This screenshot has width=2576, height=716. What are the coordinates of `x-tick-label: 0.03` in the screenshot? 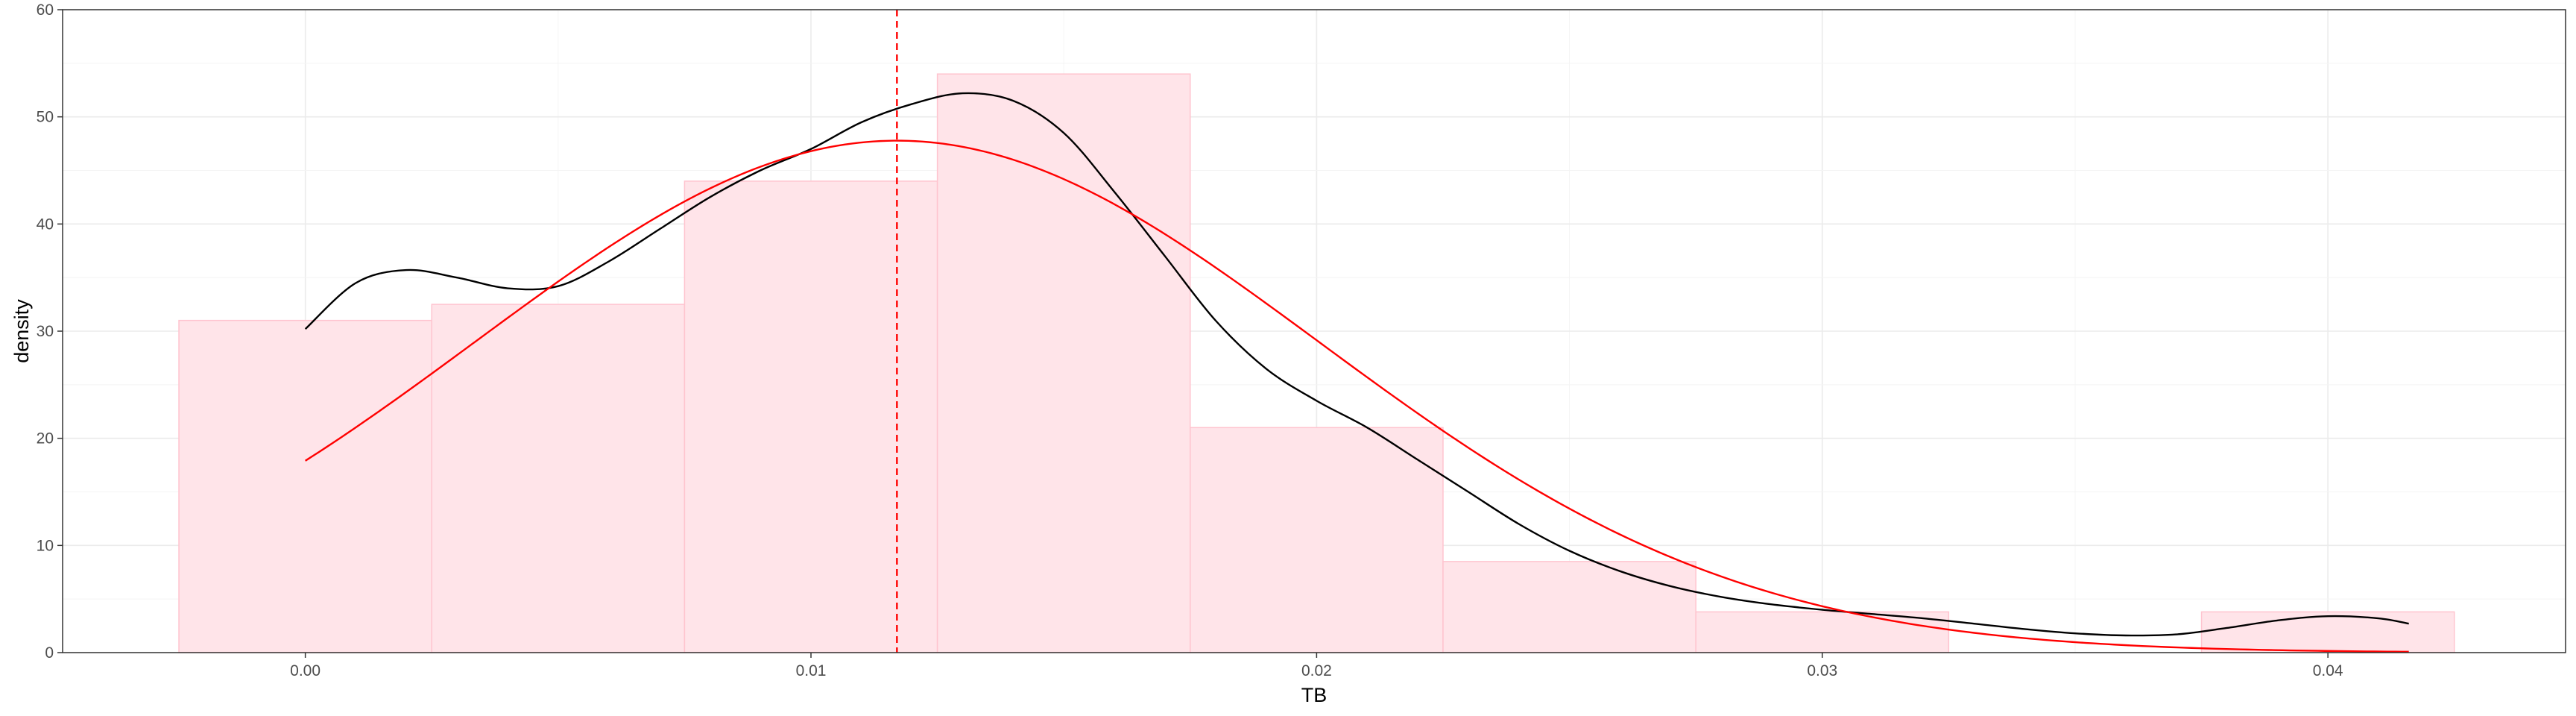 It's located at (1822, 670).